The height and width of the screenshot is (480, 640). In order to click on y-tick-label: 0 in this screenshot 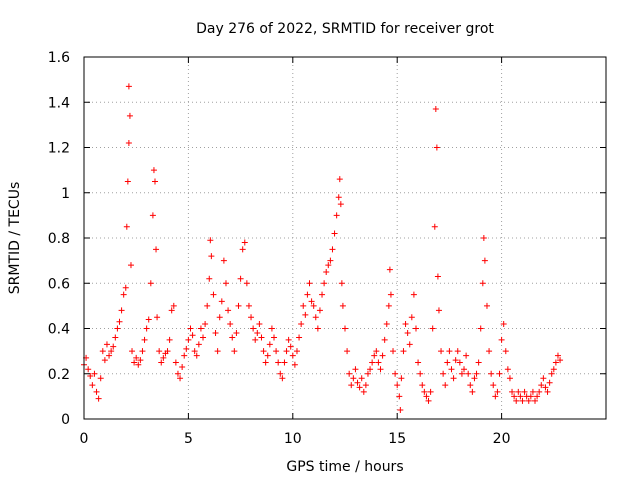, I will do `click(65, 420)`.